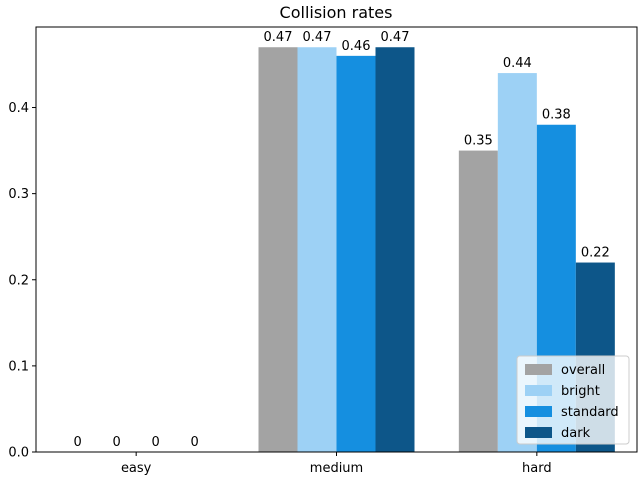  I want to click on data-label-dark-hard: 0.22, so click(595, 253).